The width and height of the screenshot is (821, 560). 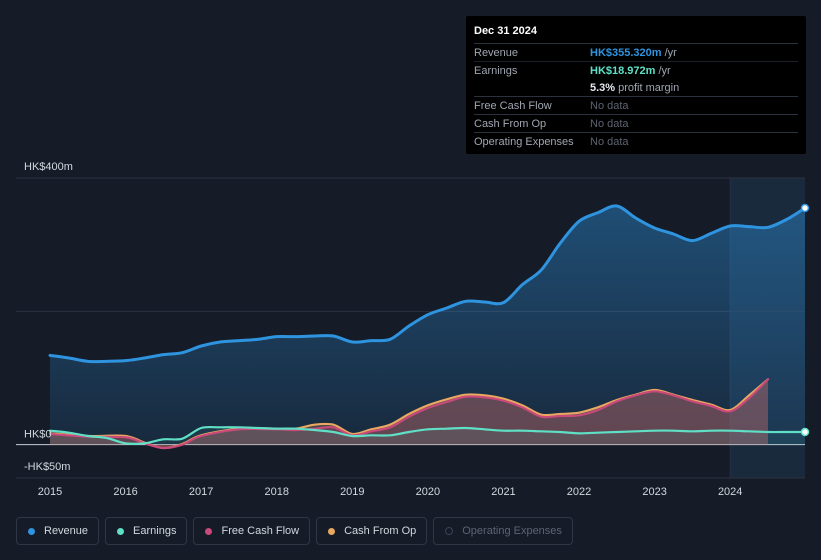 I want to click on legend-operating-expenses: Operating Expenses, so click(x=503, y=531).